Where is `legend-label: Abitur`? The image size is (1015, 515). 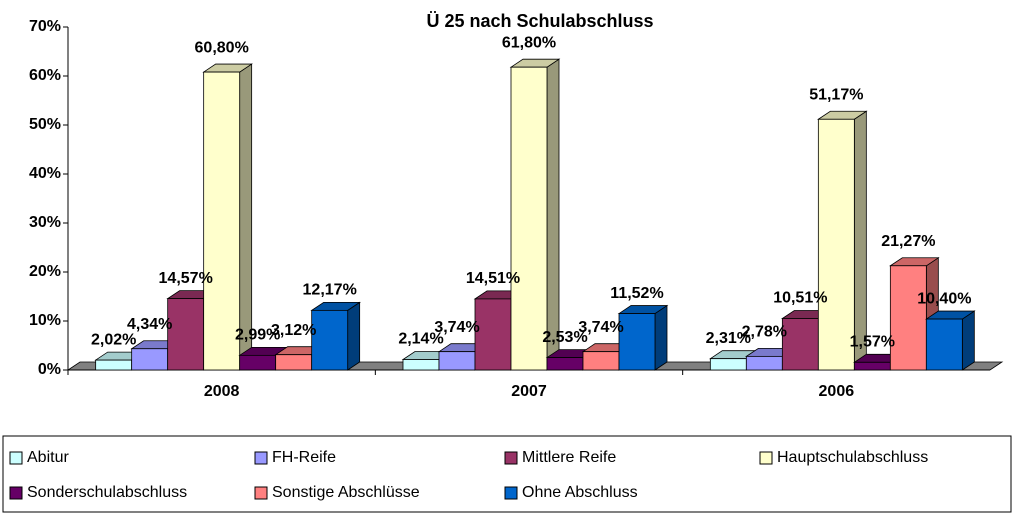
legend-label: Abitur is located at coordinates (48, 457).